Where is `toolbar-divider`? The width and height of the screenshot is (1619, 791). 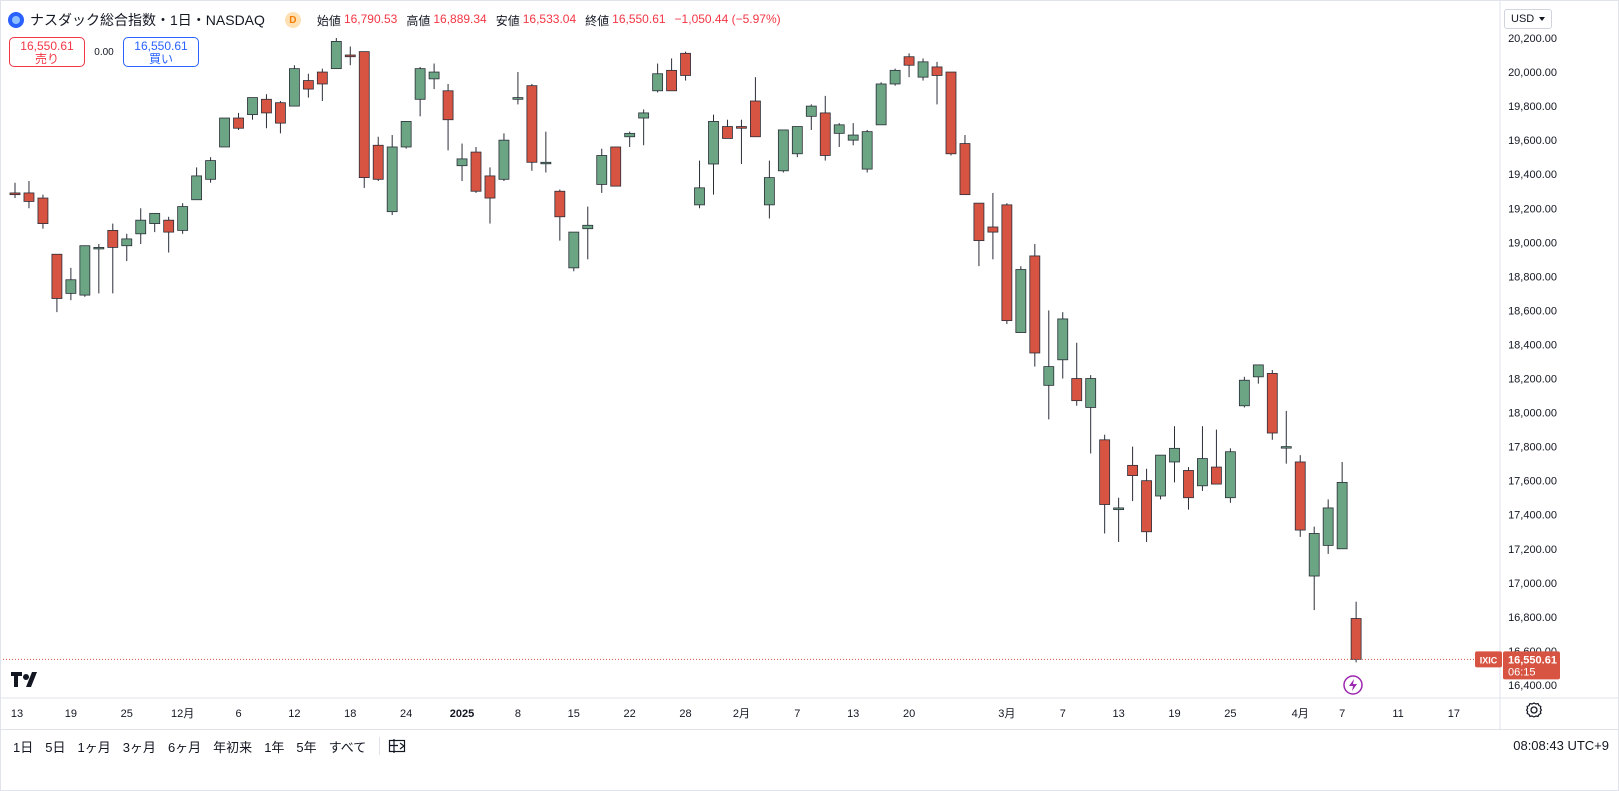 toolbar-divider is located at coordinates (380, 746).